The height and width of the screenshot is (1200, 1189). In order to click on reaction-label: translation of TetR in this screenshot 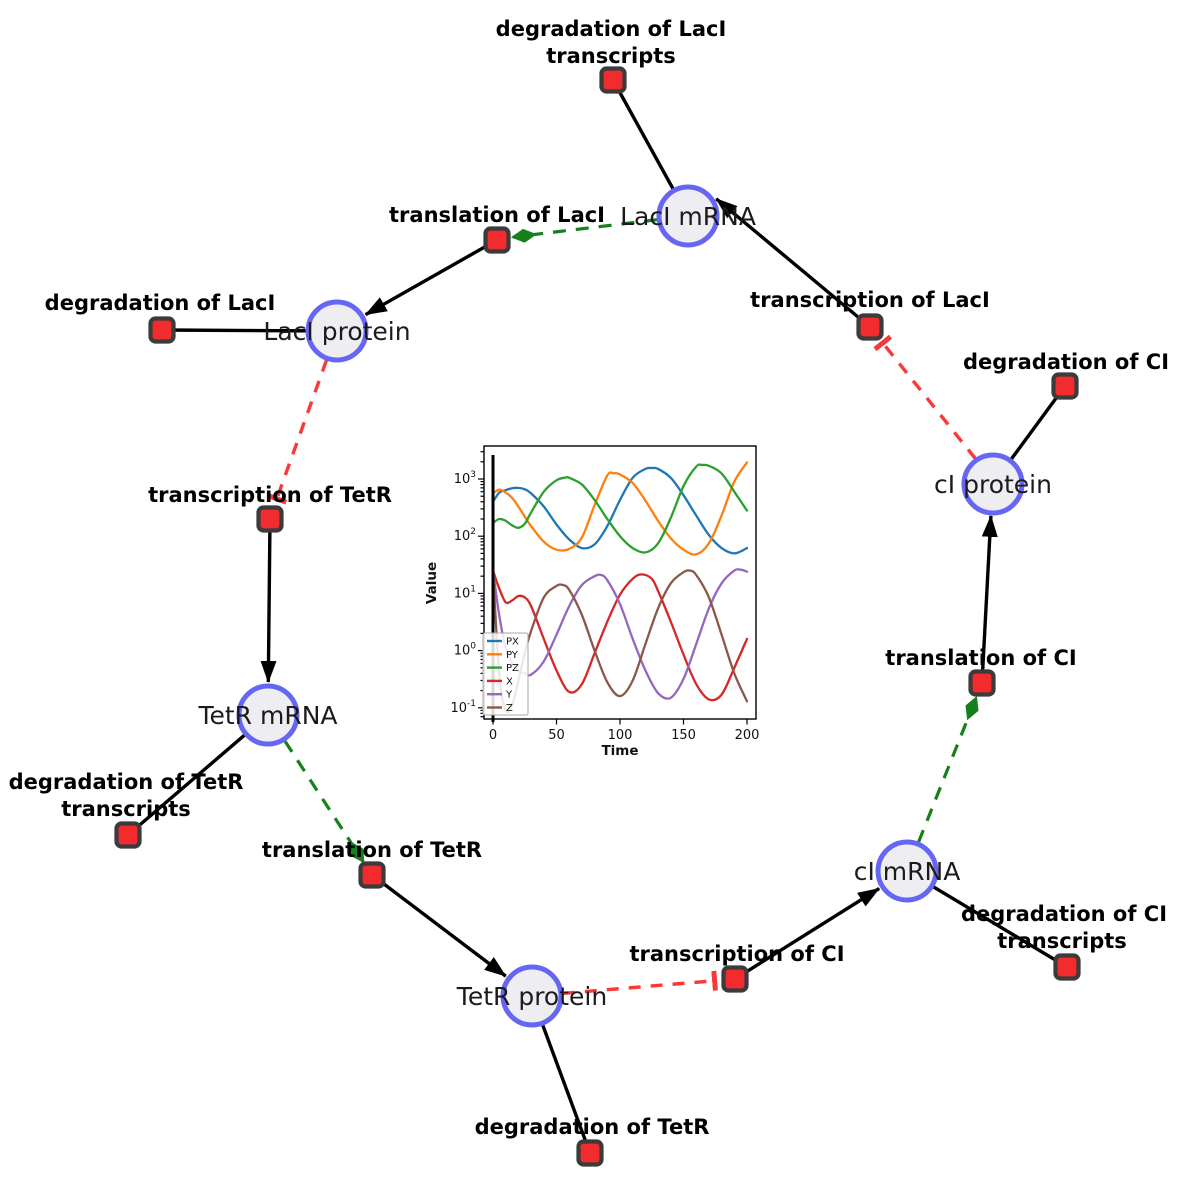, I will do `click(372, 850)`.